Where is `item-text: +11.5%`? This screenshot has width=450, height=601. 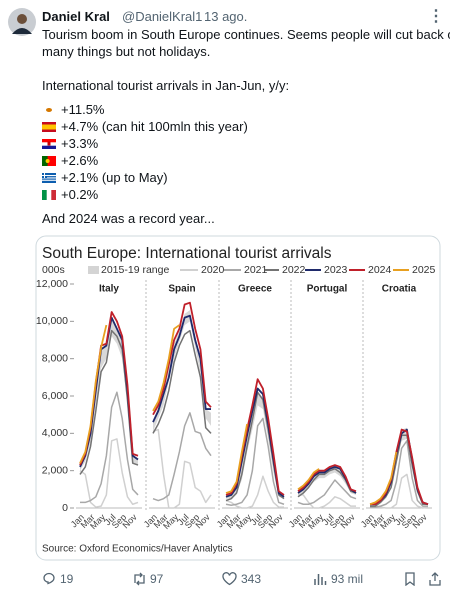 item-text: +11.5% is located at coordinates (83, 109).